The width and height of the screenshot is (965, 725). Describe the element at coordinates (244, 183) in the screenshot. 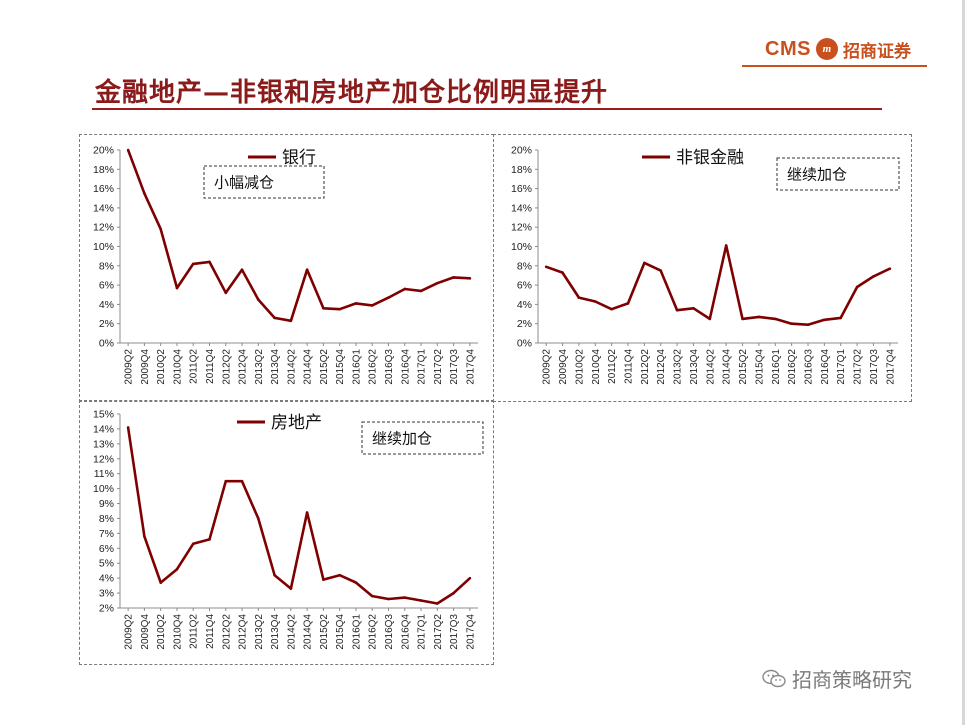

I see `annotation-text: 小幅减仓` at that location.